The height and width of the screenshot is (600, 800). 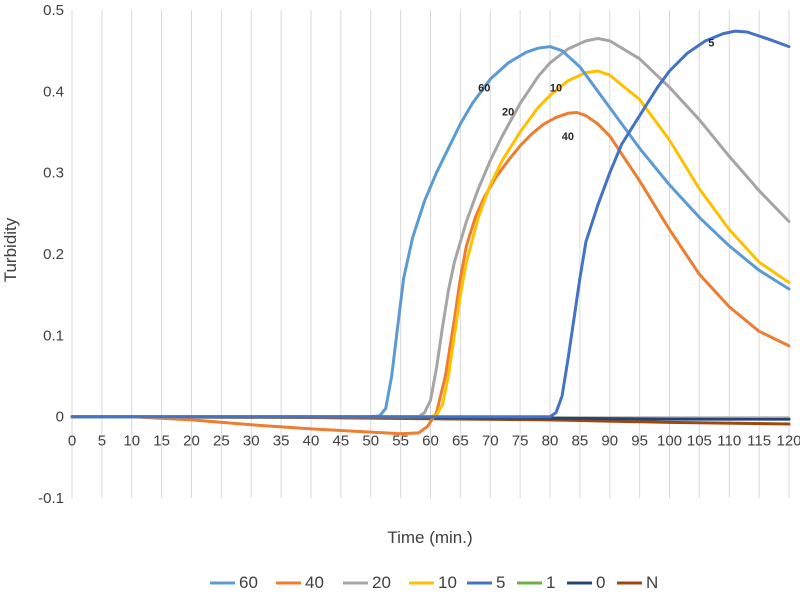 What do you see at coordinates (759, 441) in the screenshot?
I see `x-tick-label: 115` at bounding box center [759, 441].